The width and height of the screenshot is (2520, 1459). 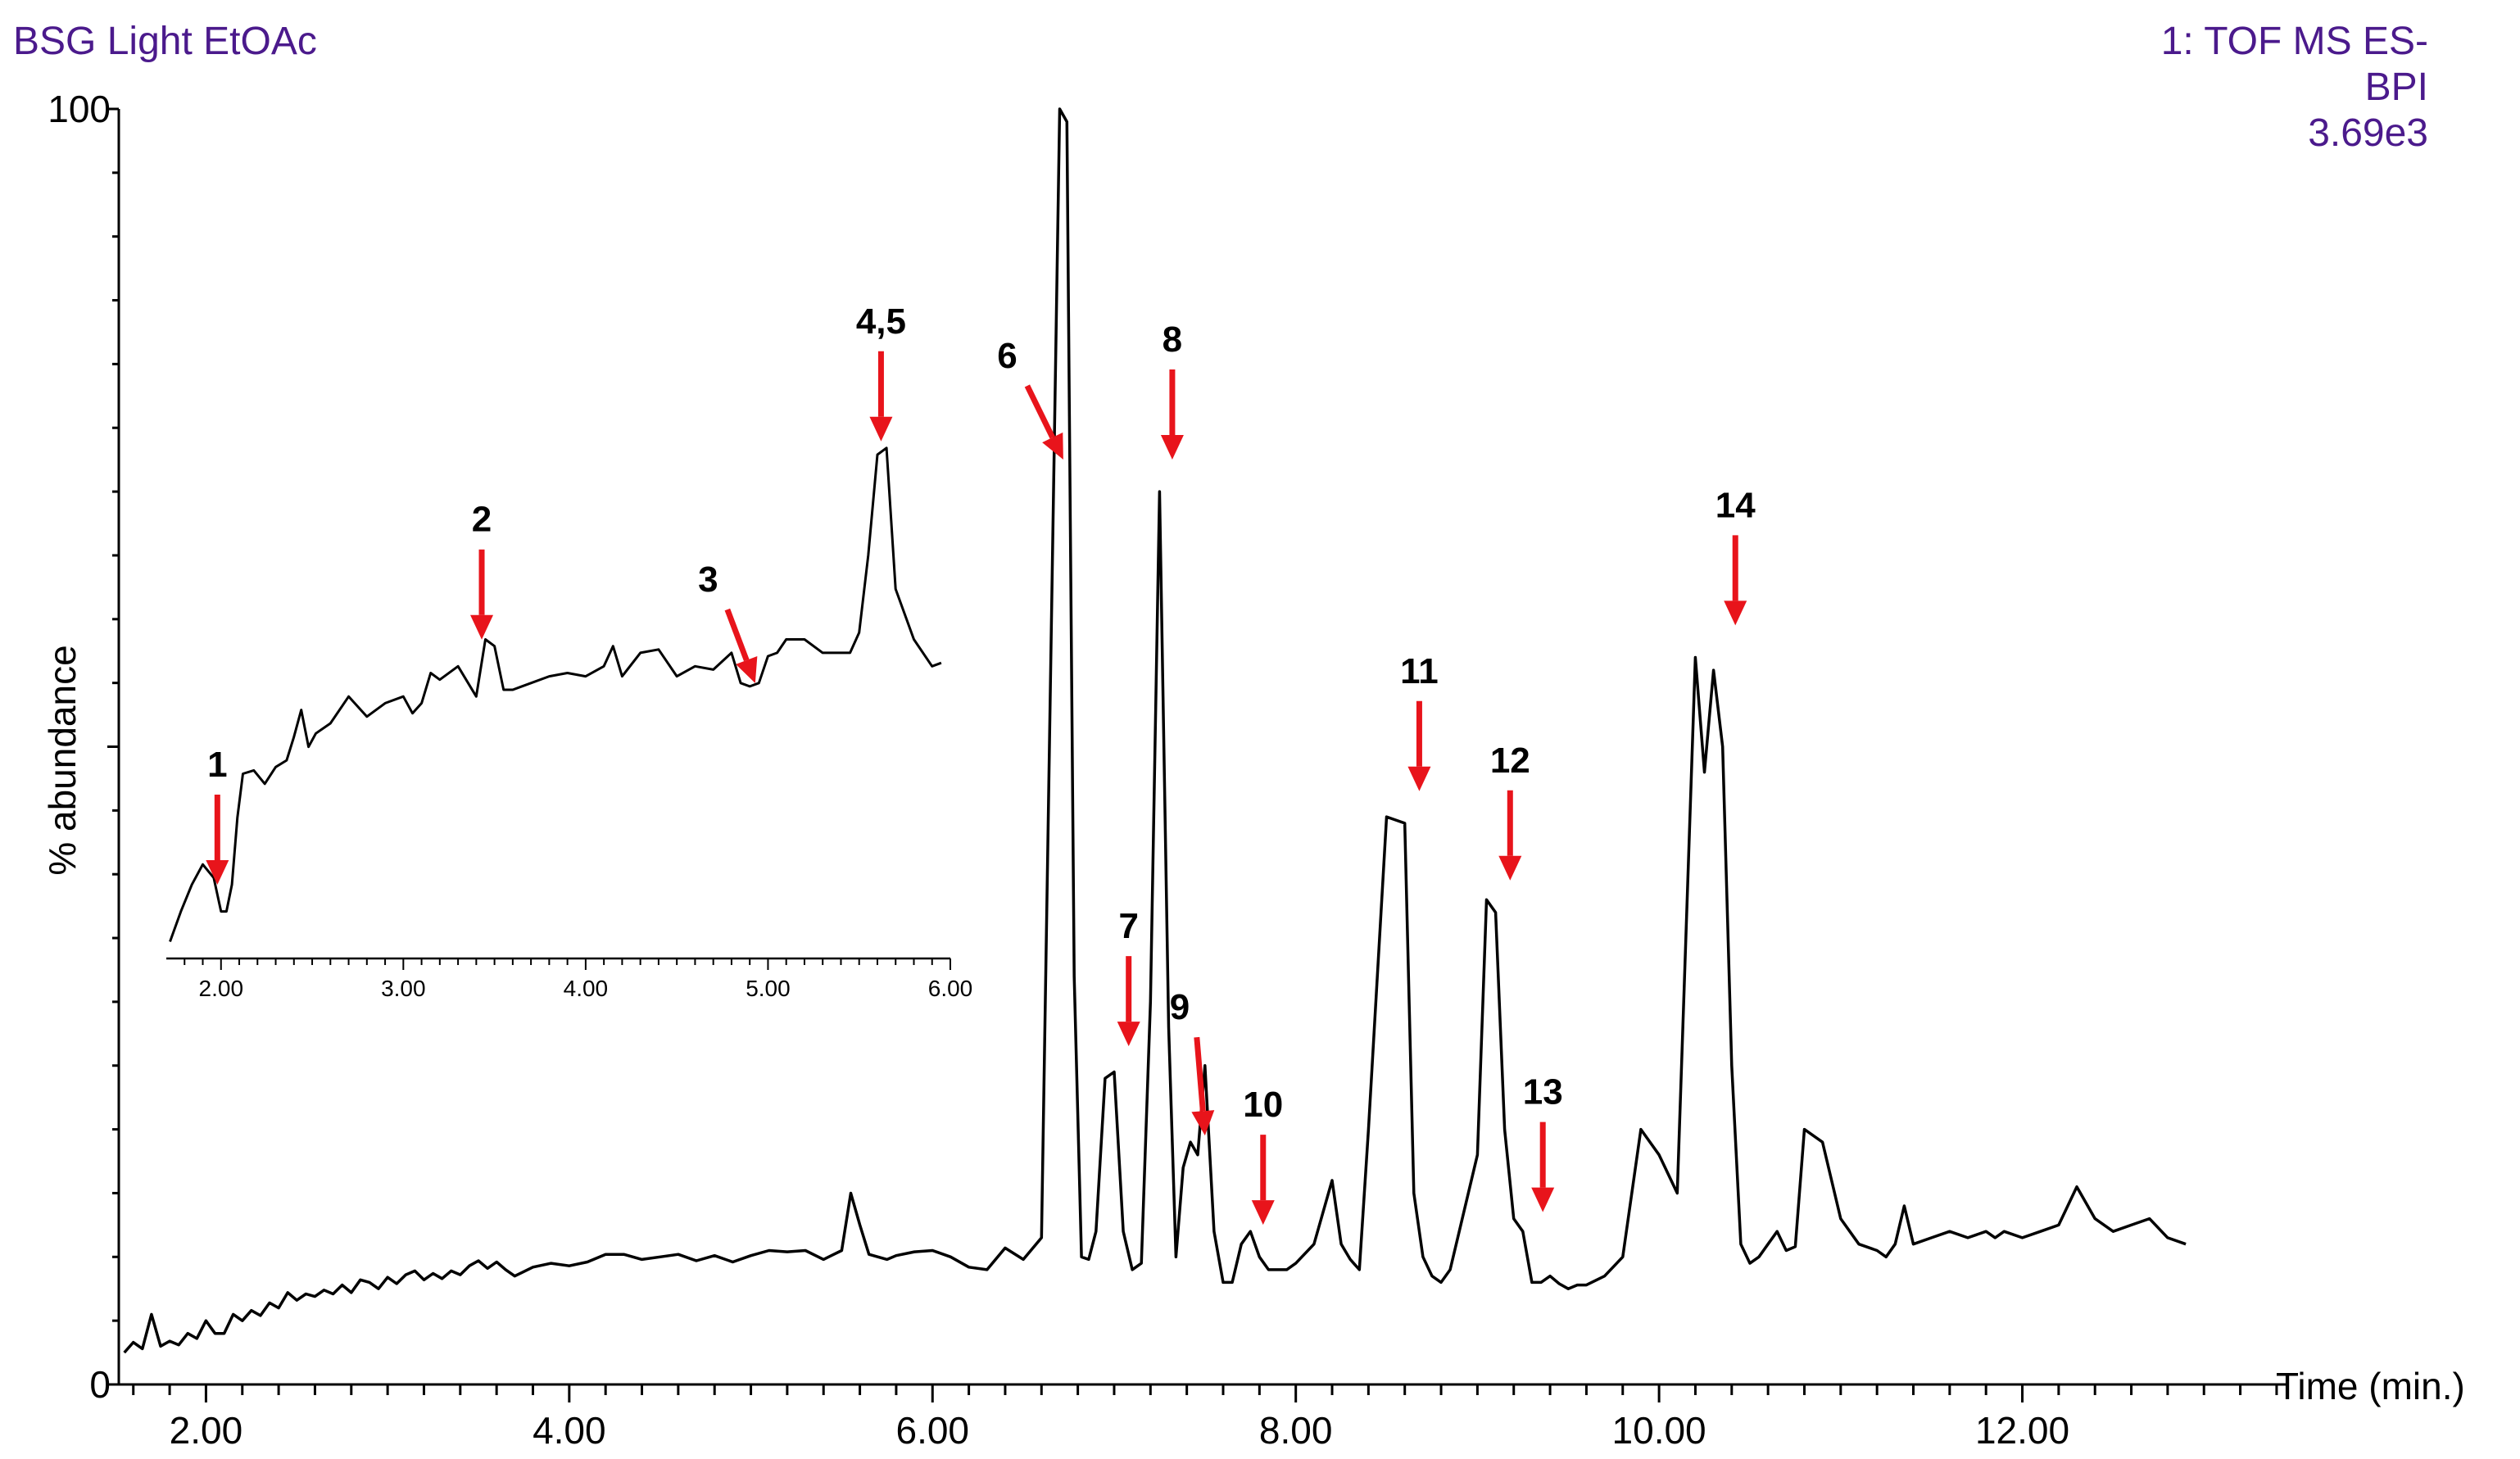 I want to click on peak-label: 3, so click(x=708, y=580).